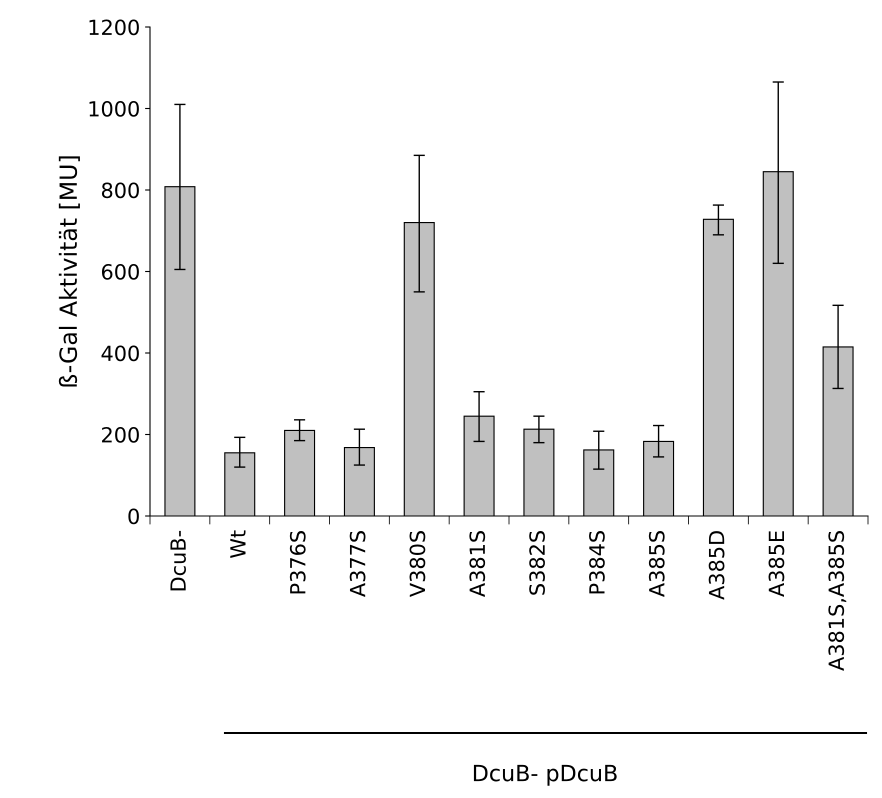 Image resolution: width=882 pixels, height=798 pixels. I want to click on y-axis-title: ß-Gal Aktivität [MU], so click(69, 271).